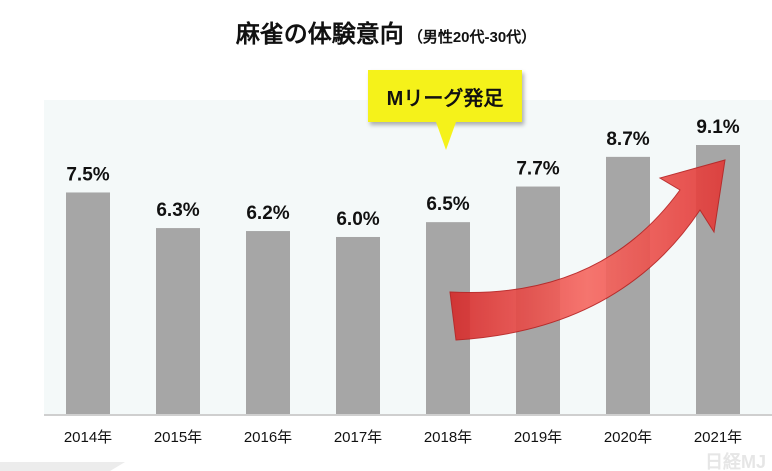 The image size is (772, 471). I want to click on decor-shape, so click(62, 466).